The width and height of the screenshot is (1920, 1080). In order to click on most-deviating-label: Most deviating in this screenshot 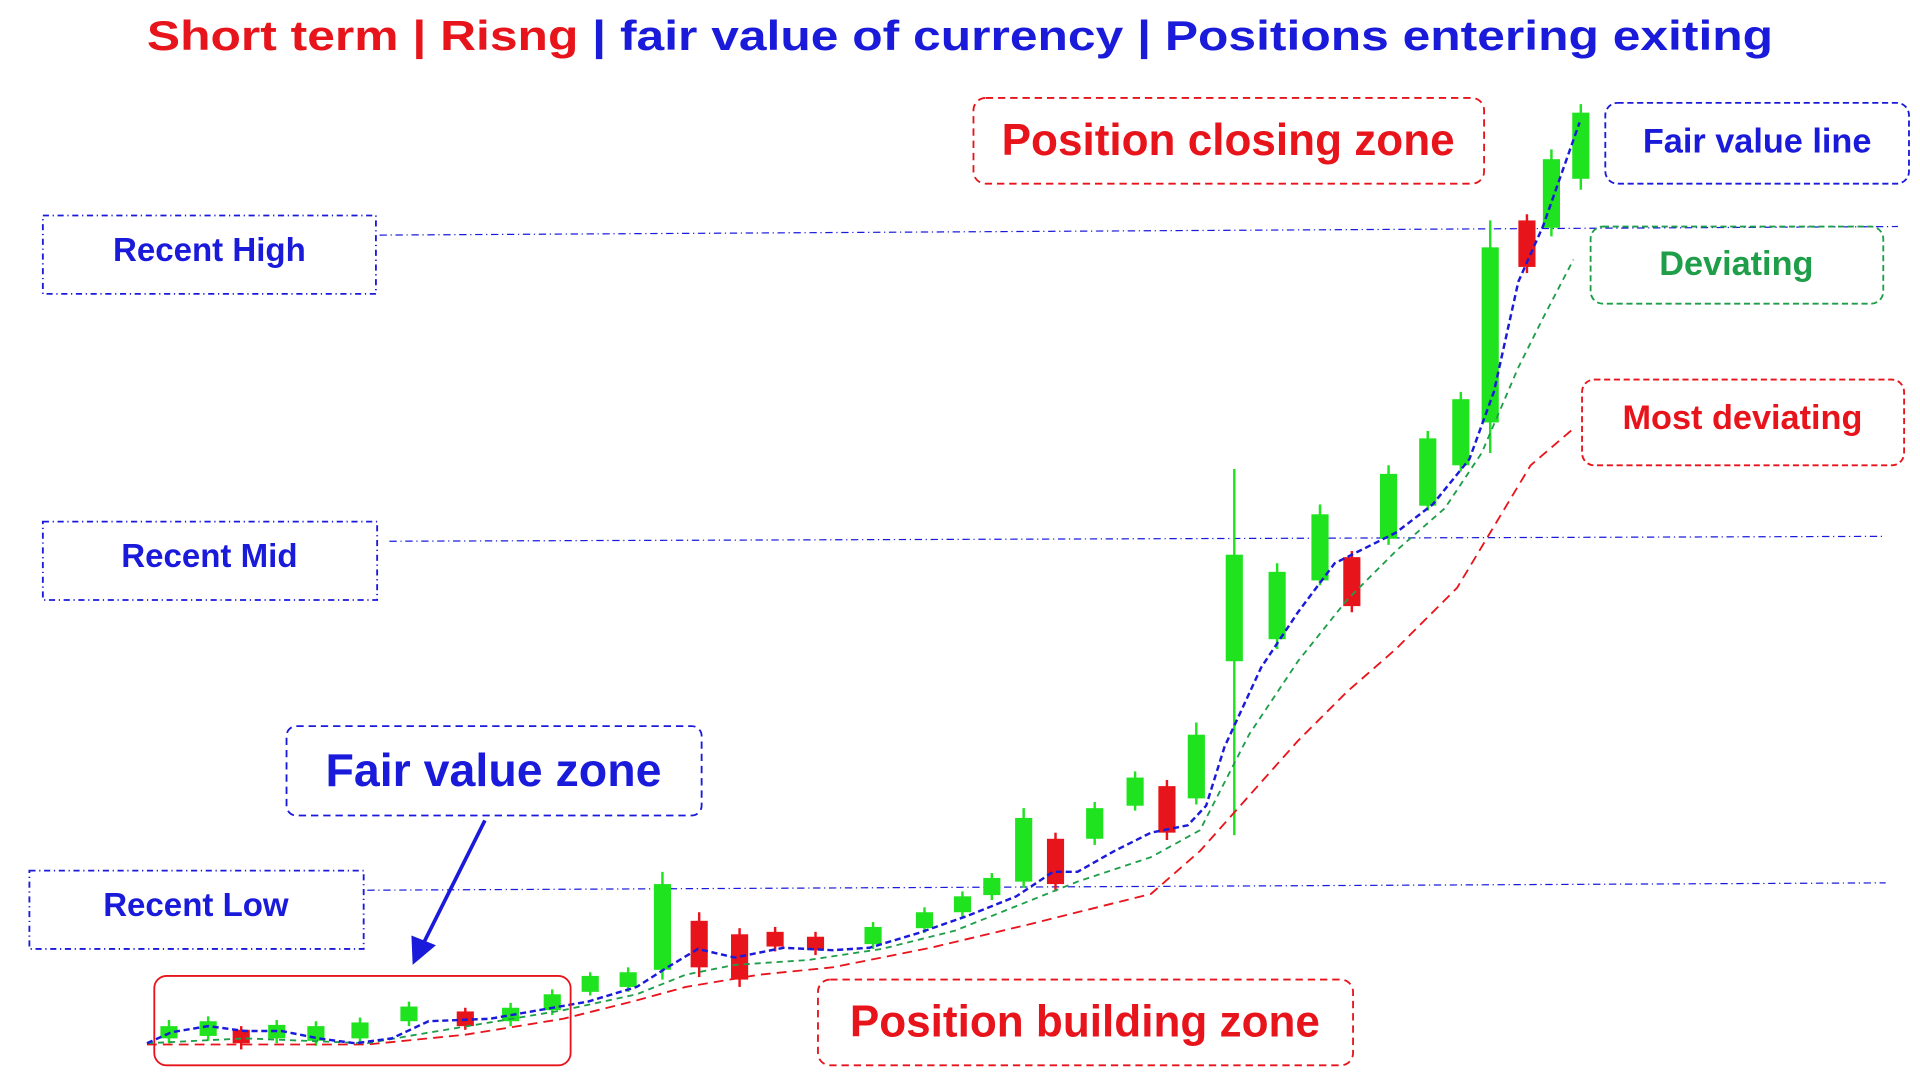, I will do `click(1743, 418)`.